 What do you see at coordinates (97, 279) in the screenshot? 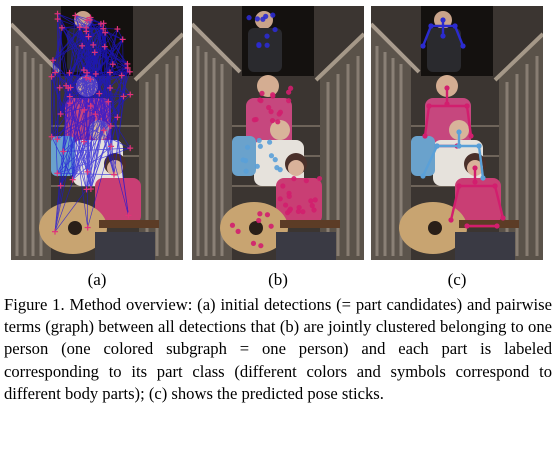
I see `panel-a-label: (a)` at bounding box center [97, 279].